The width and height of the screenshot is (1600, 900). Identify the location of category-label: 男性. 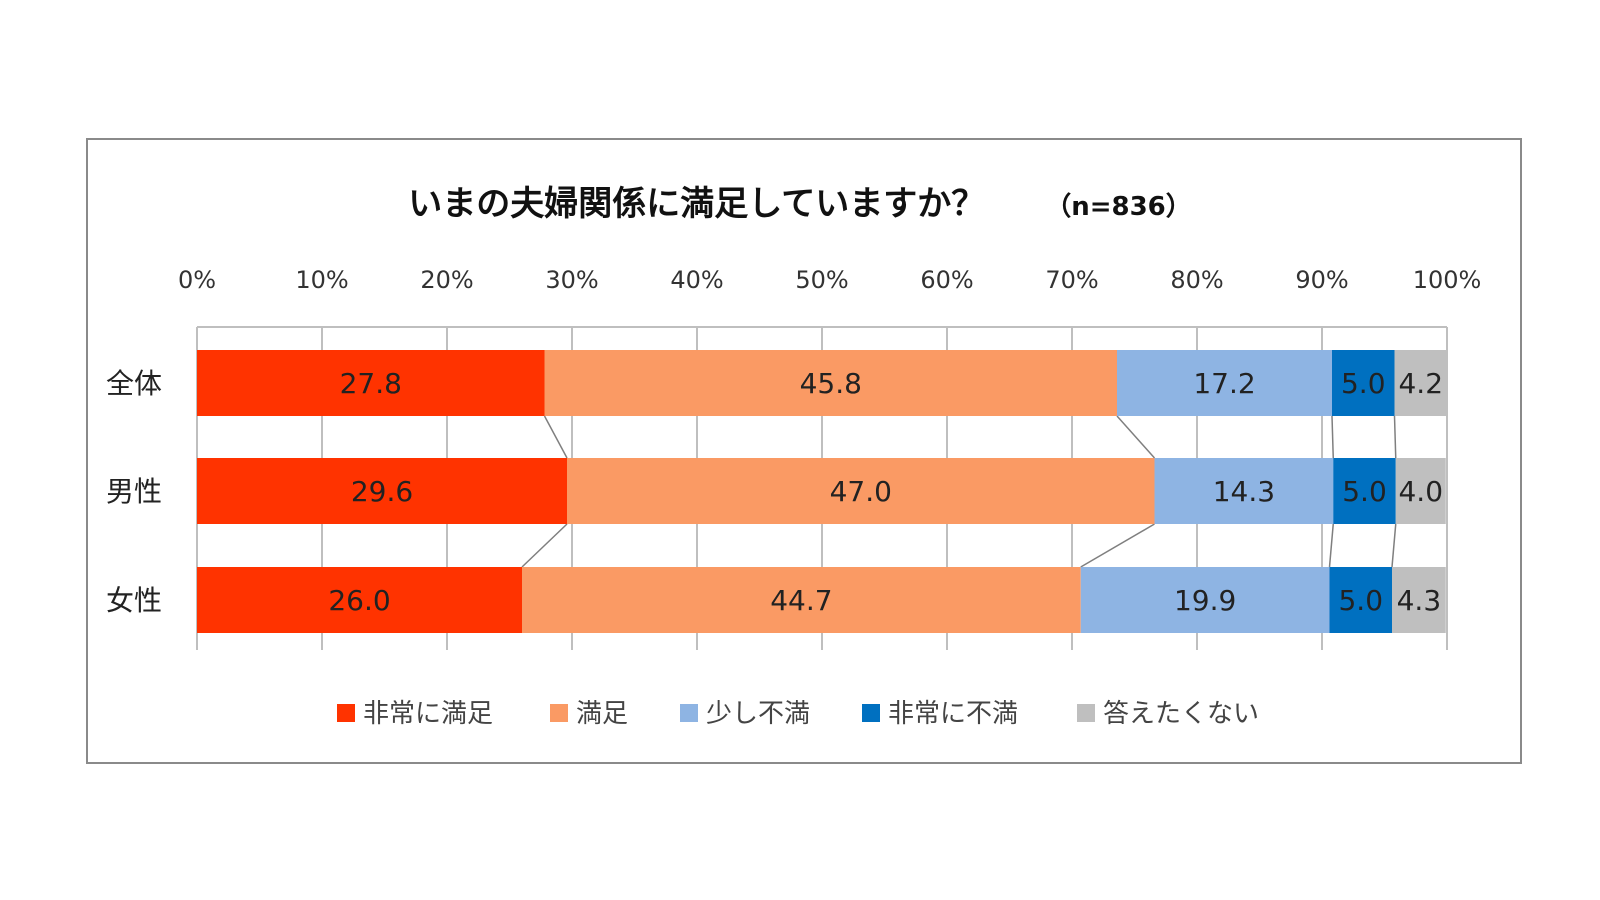
(134, 491).